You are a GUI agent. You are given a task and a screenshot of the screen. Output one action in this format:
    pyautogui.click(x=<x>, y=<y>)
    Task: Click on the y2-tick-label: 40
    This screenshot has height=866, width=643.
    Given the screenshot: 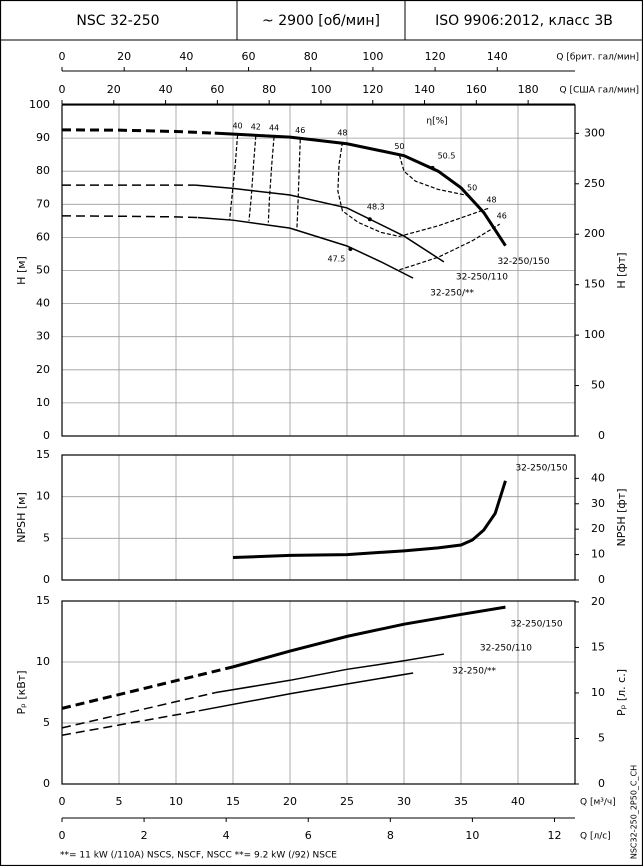 What is the action you would take?
    pyautogui.click(x=598, y=477)
    